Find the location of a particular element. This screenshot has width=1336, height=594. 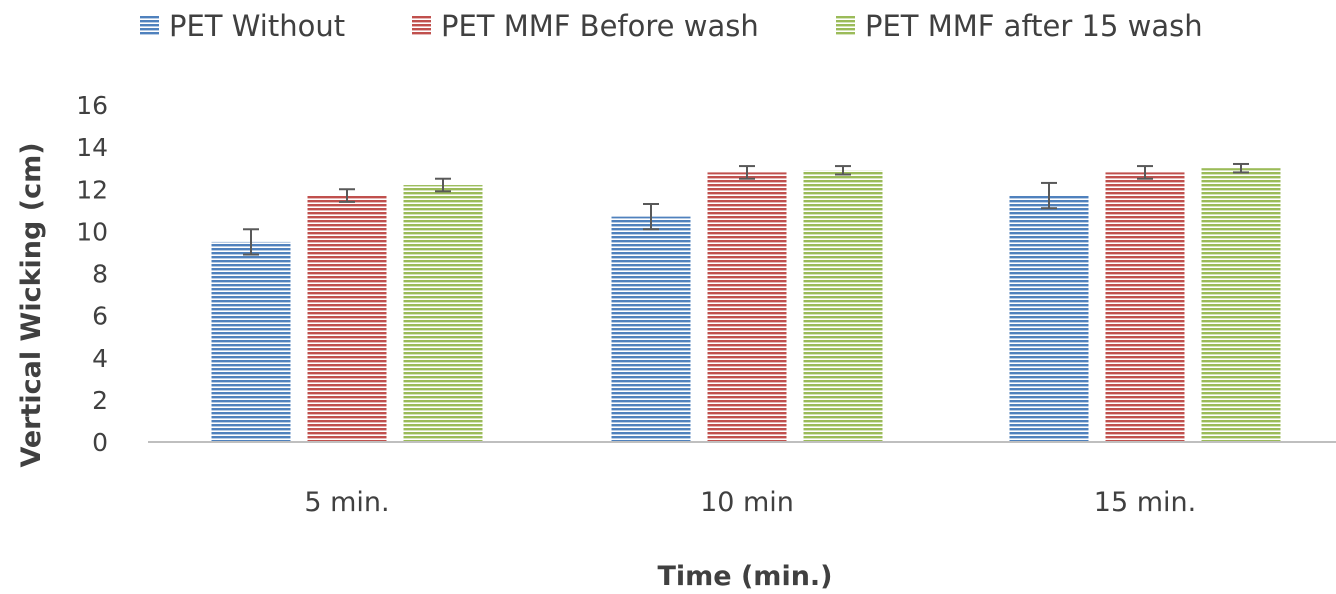

legend-swatch-pet-mmf-after-15-wash is located at coordinates (845, 25).